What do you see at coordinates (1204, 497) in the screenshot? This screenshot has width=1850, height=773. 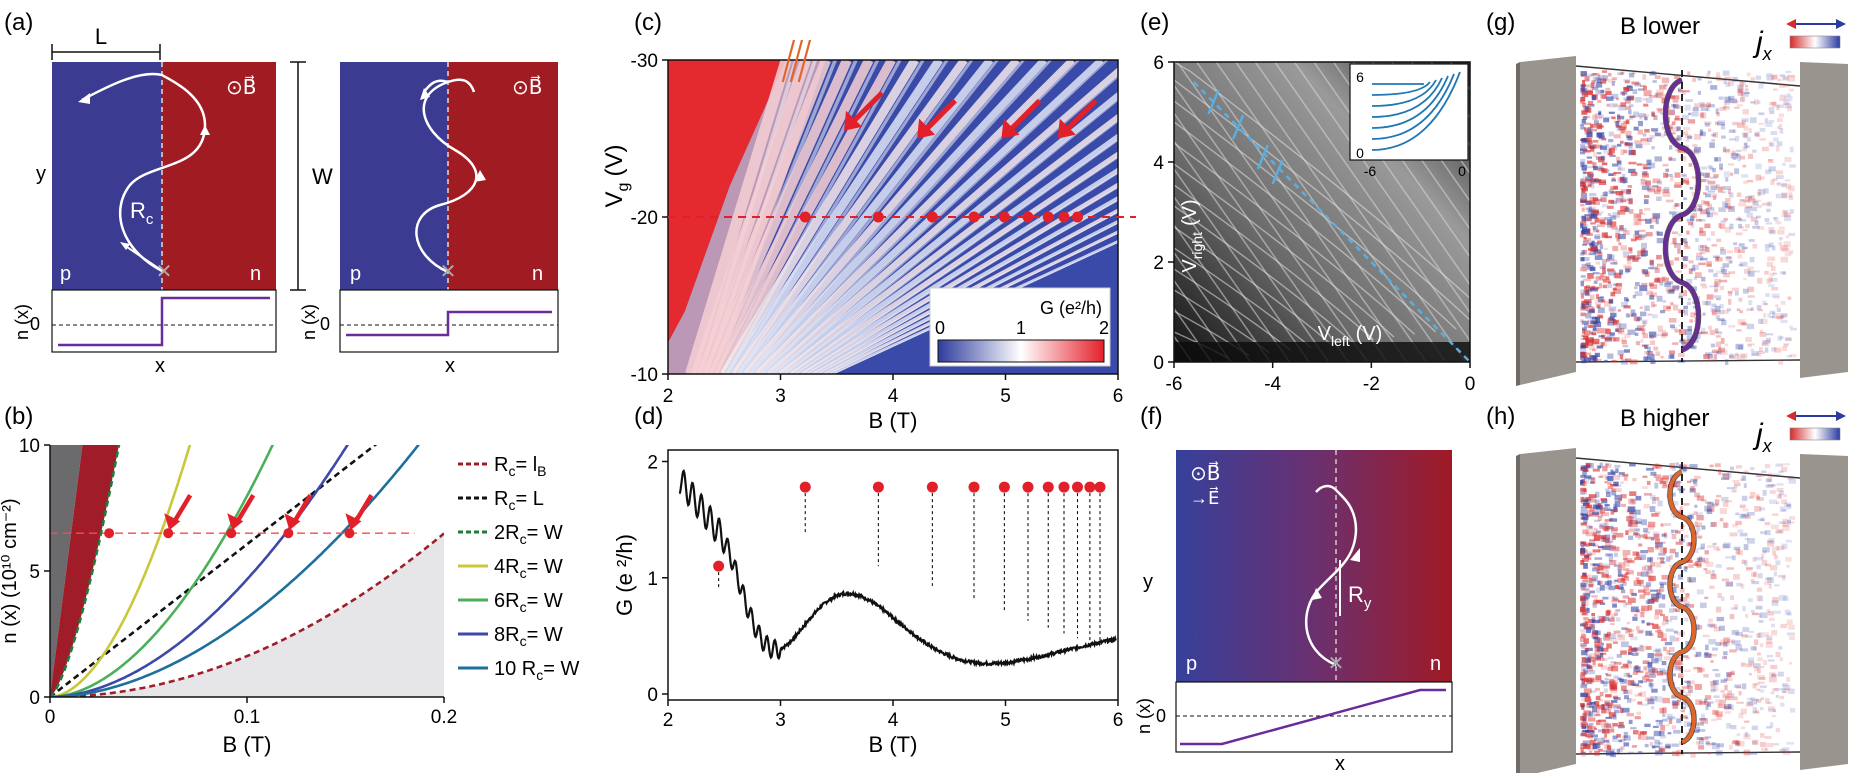 I see `f-e-label: →E⃗` at bounding box center [1204, 497].